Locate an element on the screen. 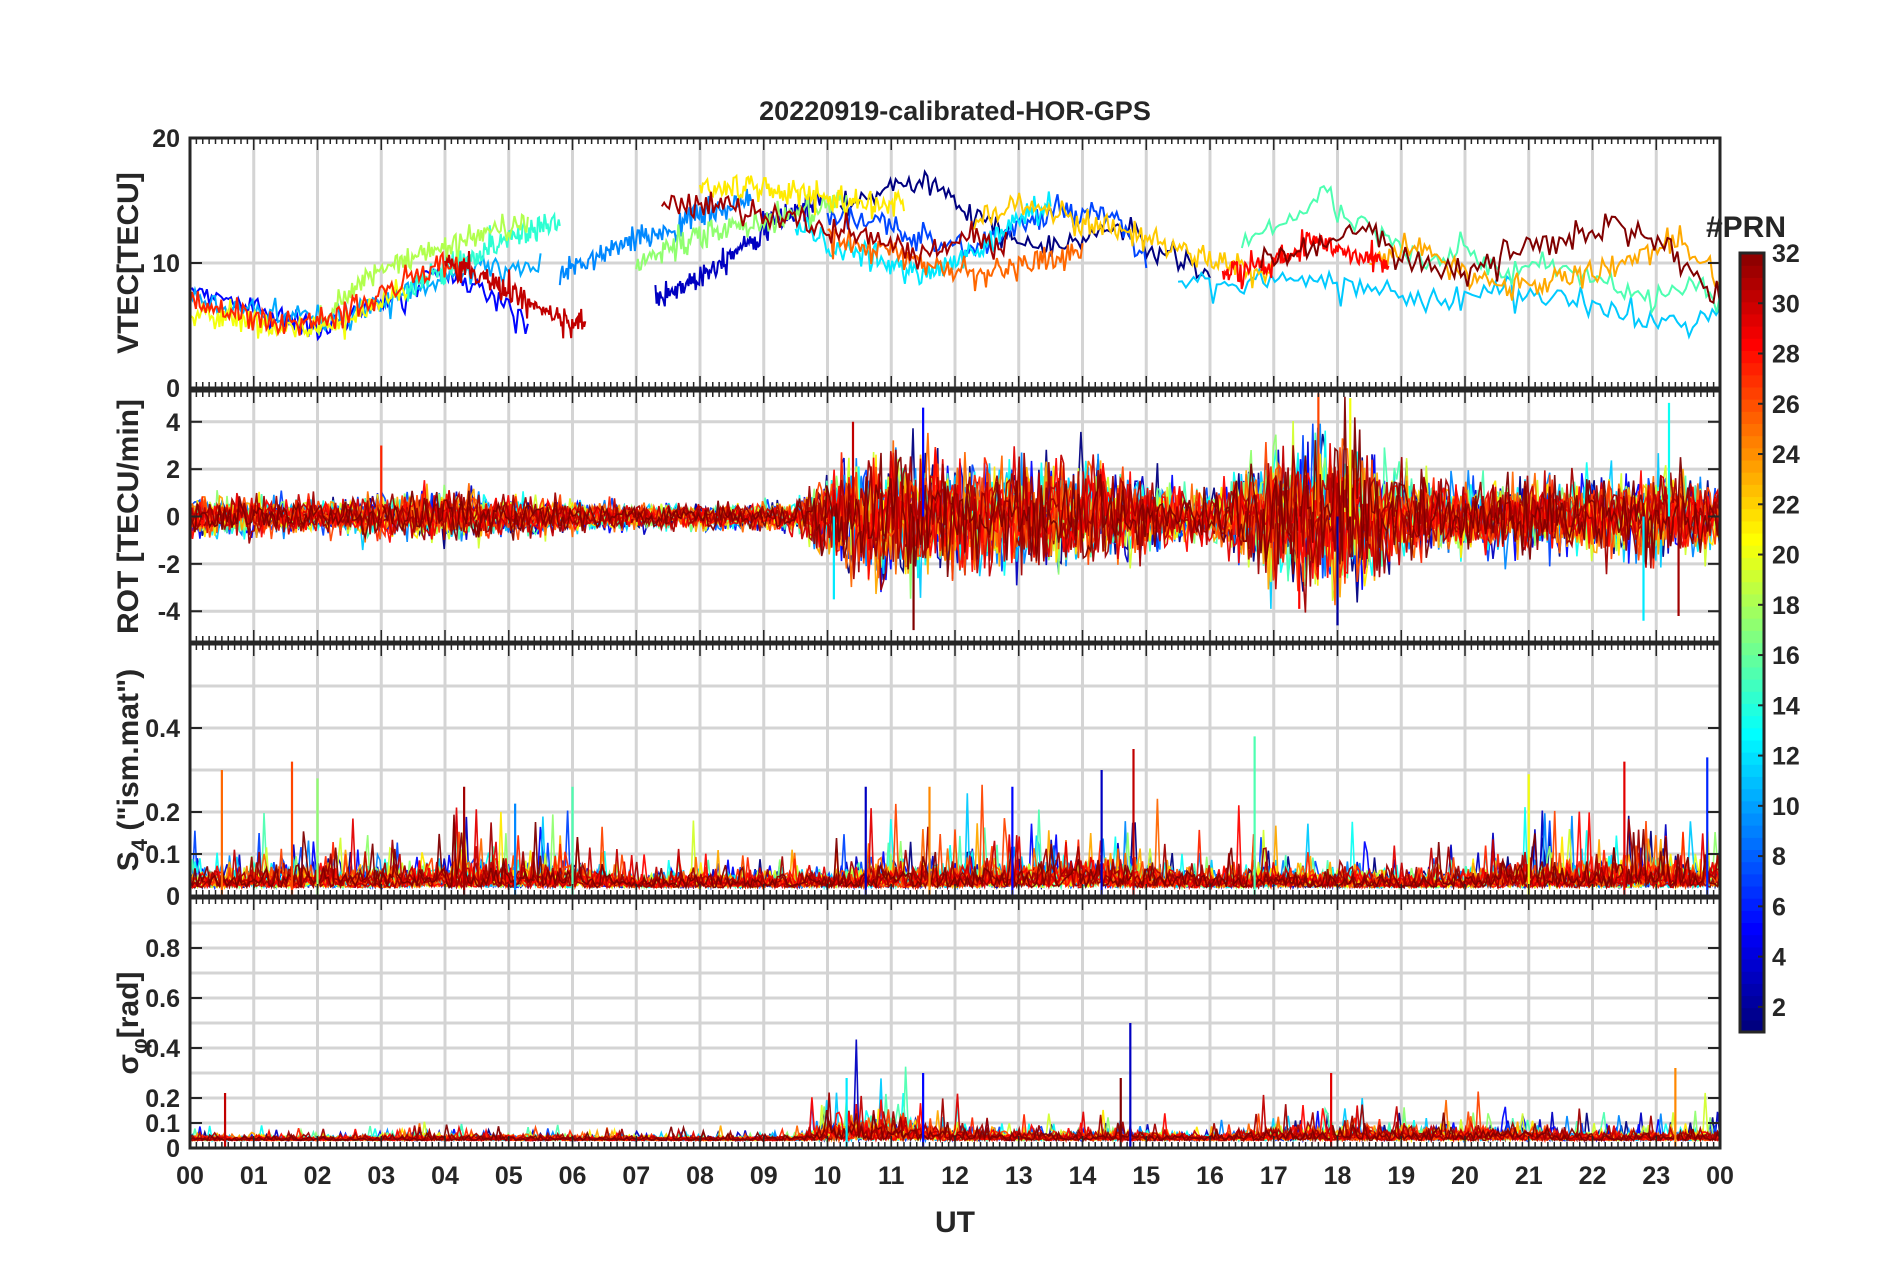  colorbar-tick-label: 26 is located at coordinates (1786, 405).